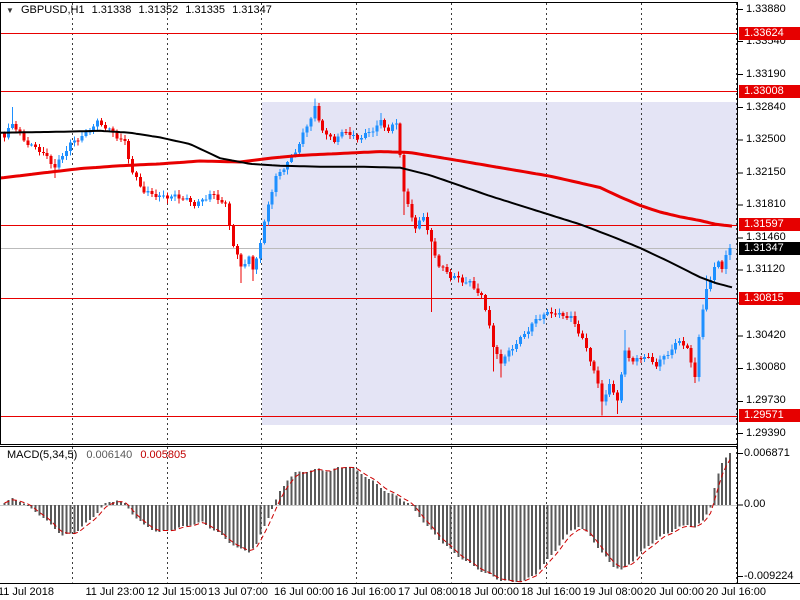 The image size is (800, 600). What do you see at coordinates (769, 248) in the screenshot?
I see `current-price-badge: 1.31347` at bounding box center [769, 248].